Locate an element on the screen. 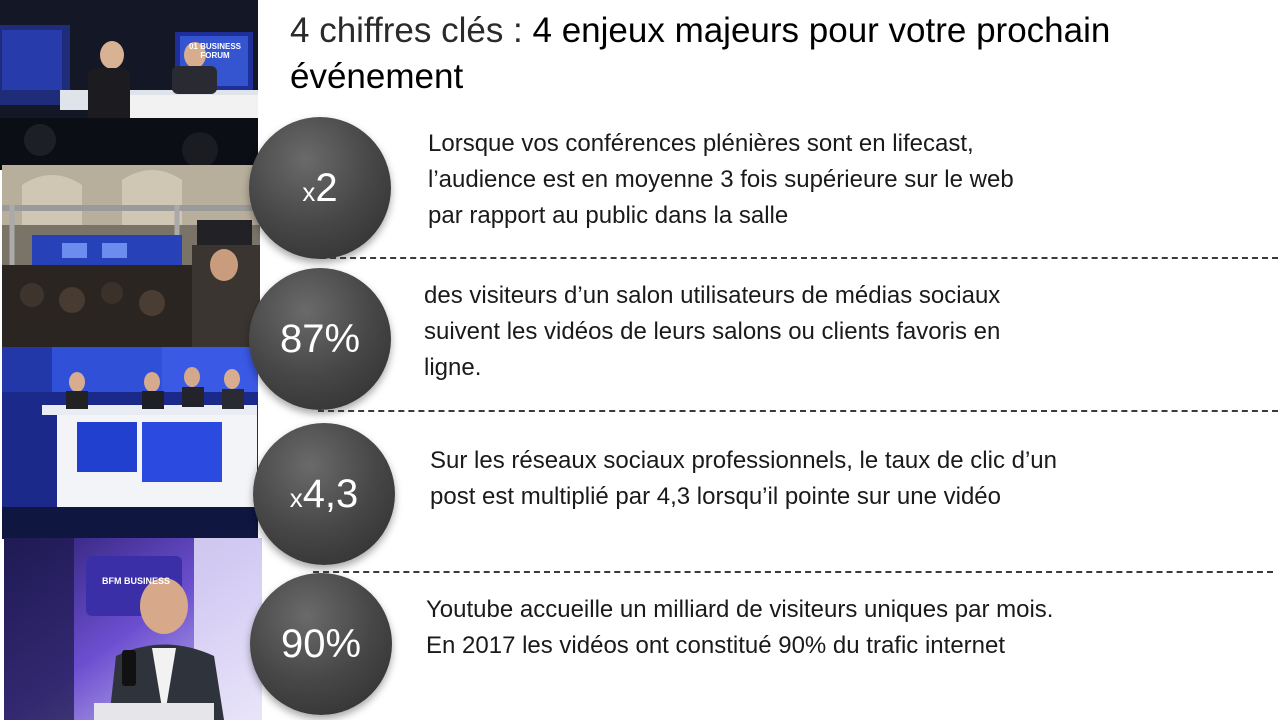 Image resolution: width=1280 pixels, height=720 pixels. stat-circle-3: x4,3 is located at coordinates (324, 494).